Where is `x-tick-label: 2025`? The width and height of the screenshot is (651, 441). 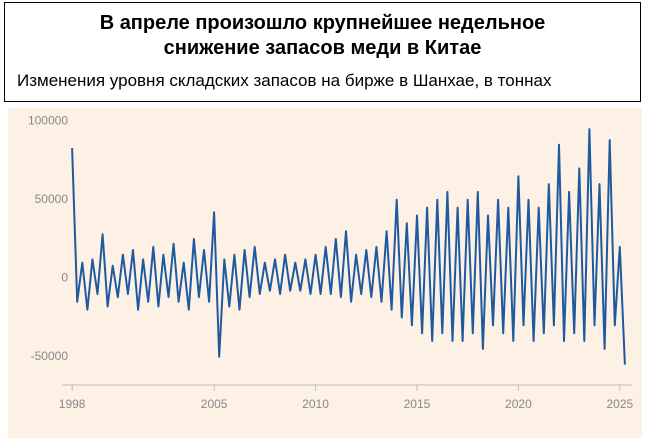
x-tick-label: 2025 is located at coordinates (619, 404).